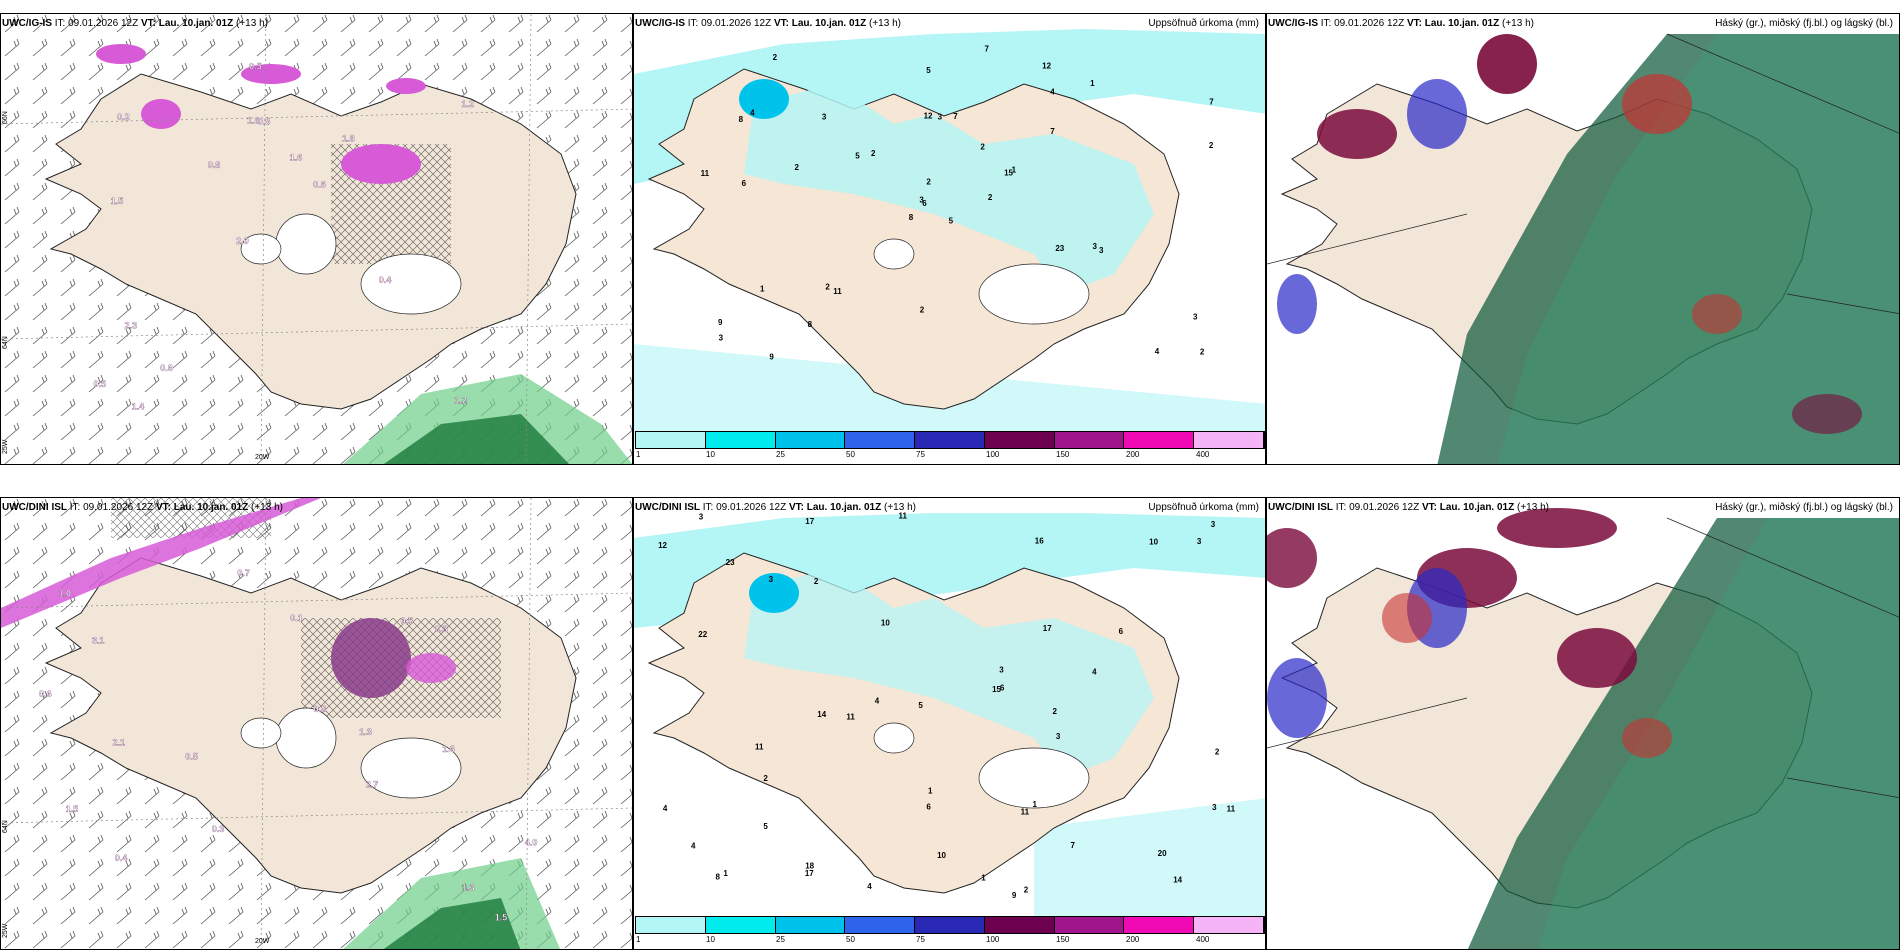 This screenshot has width=1900, height=950. What do you see at coordinates (780, 454) in the screenshot?
I see `colorbar-label: 25` at bounding box center [780, 454].